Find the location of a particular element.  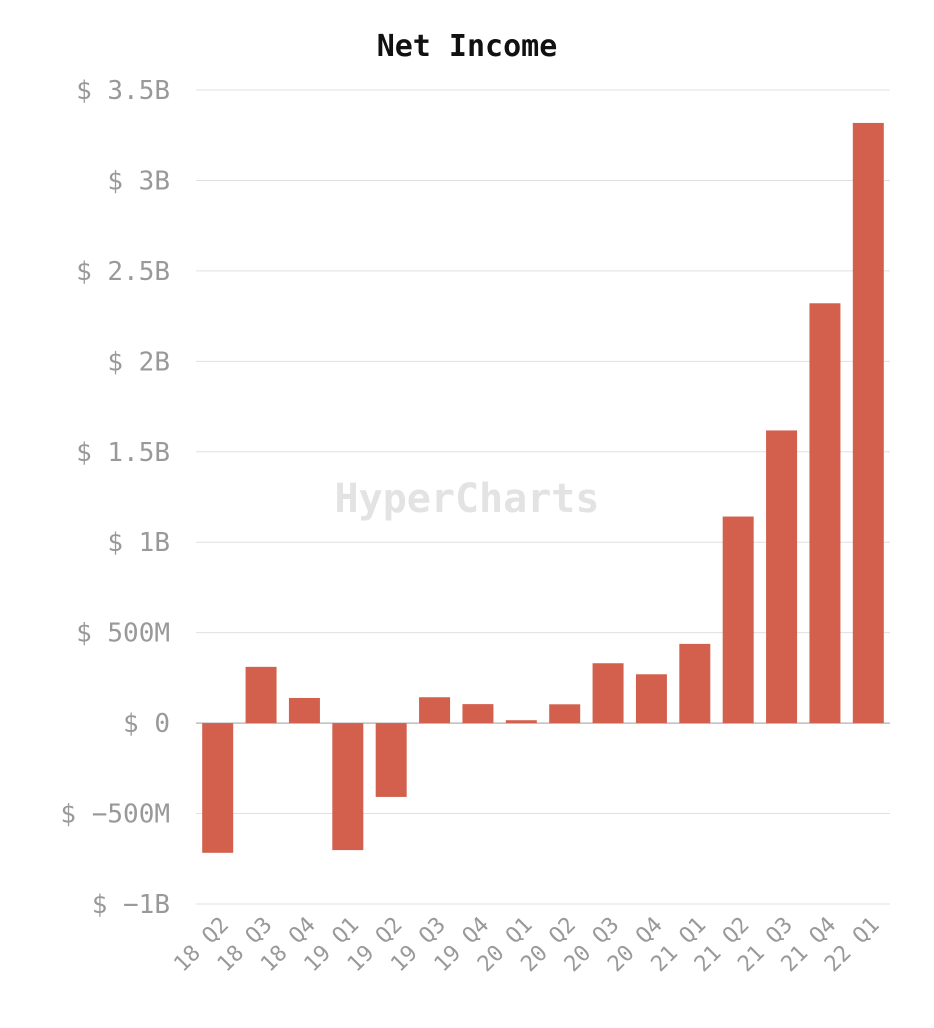

y-tick-label: $ −500M is located at coordinates (115, 815).